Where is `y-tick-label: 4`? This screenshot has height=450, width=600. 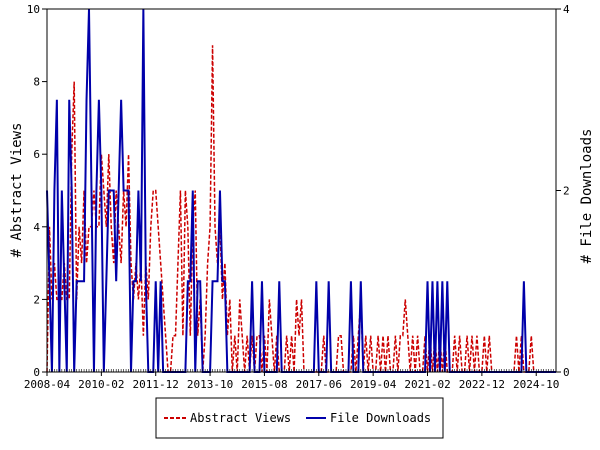
y-tick-label: 4 is located at coordinates (36, 227).